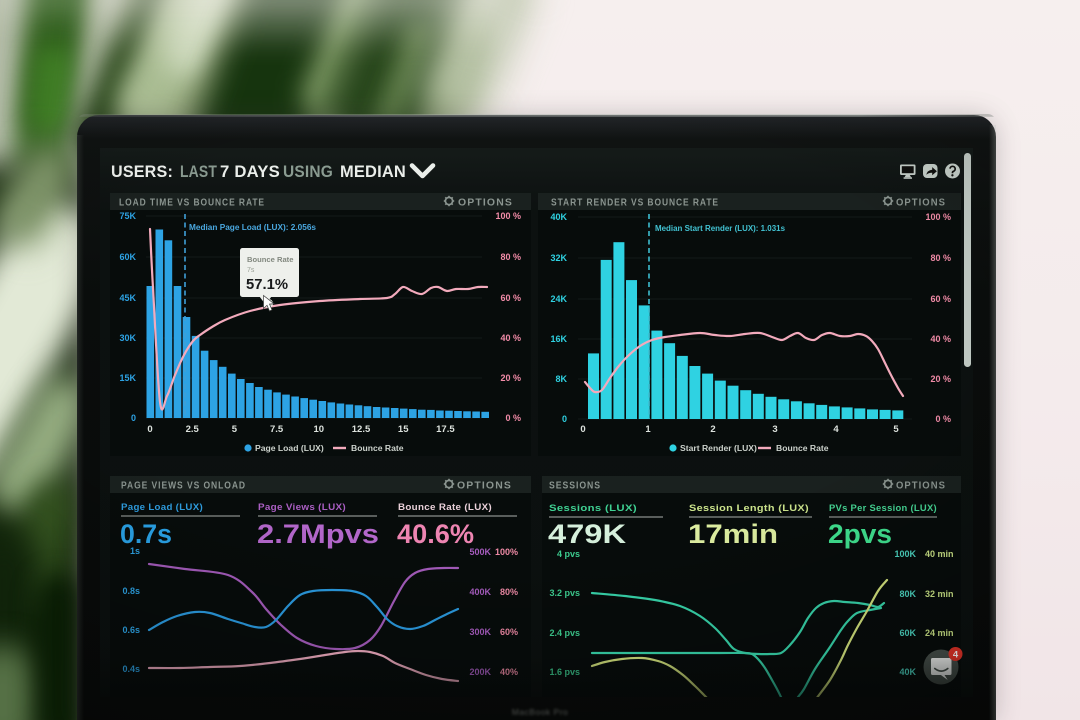 This screenshot has width=1080, height=720. Describe the element at coordinates (860, 534) in the screenshot. I see `svg-text: 2pvs` at that location.